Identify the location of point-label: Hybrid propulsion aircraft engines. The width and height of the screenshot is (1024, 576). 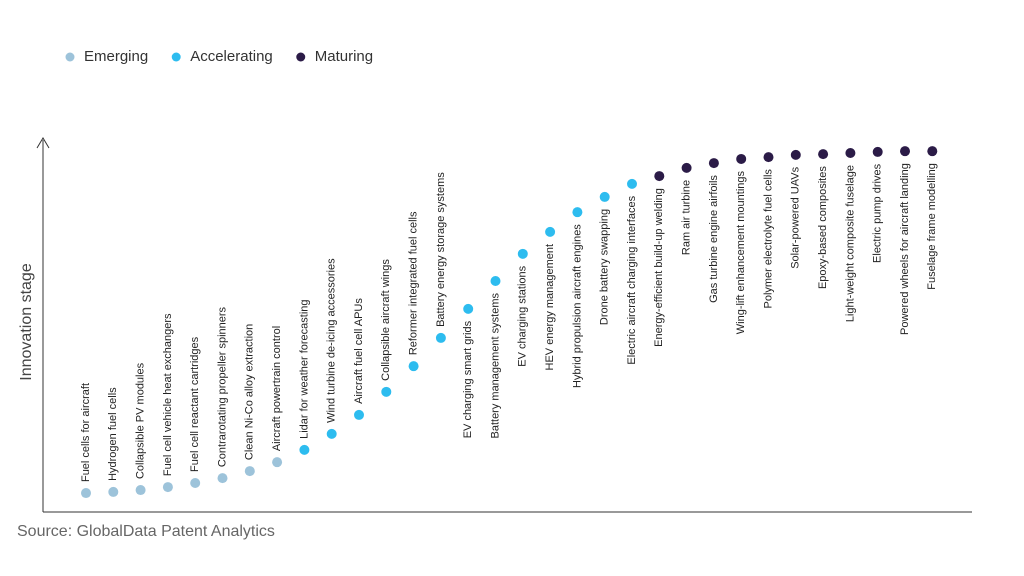
(577, 306).